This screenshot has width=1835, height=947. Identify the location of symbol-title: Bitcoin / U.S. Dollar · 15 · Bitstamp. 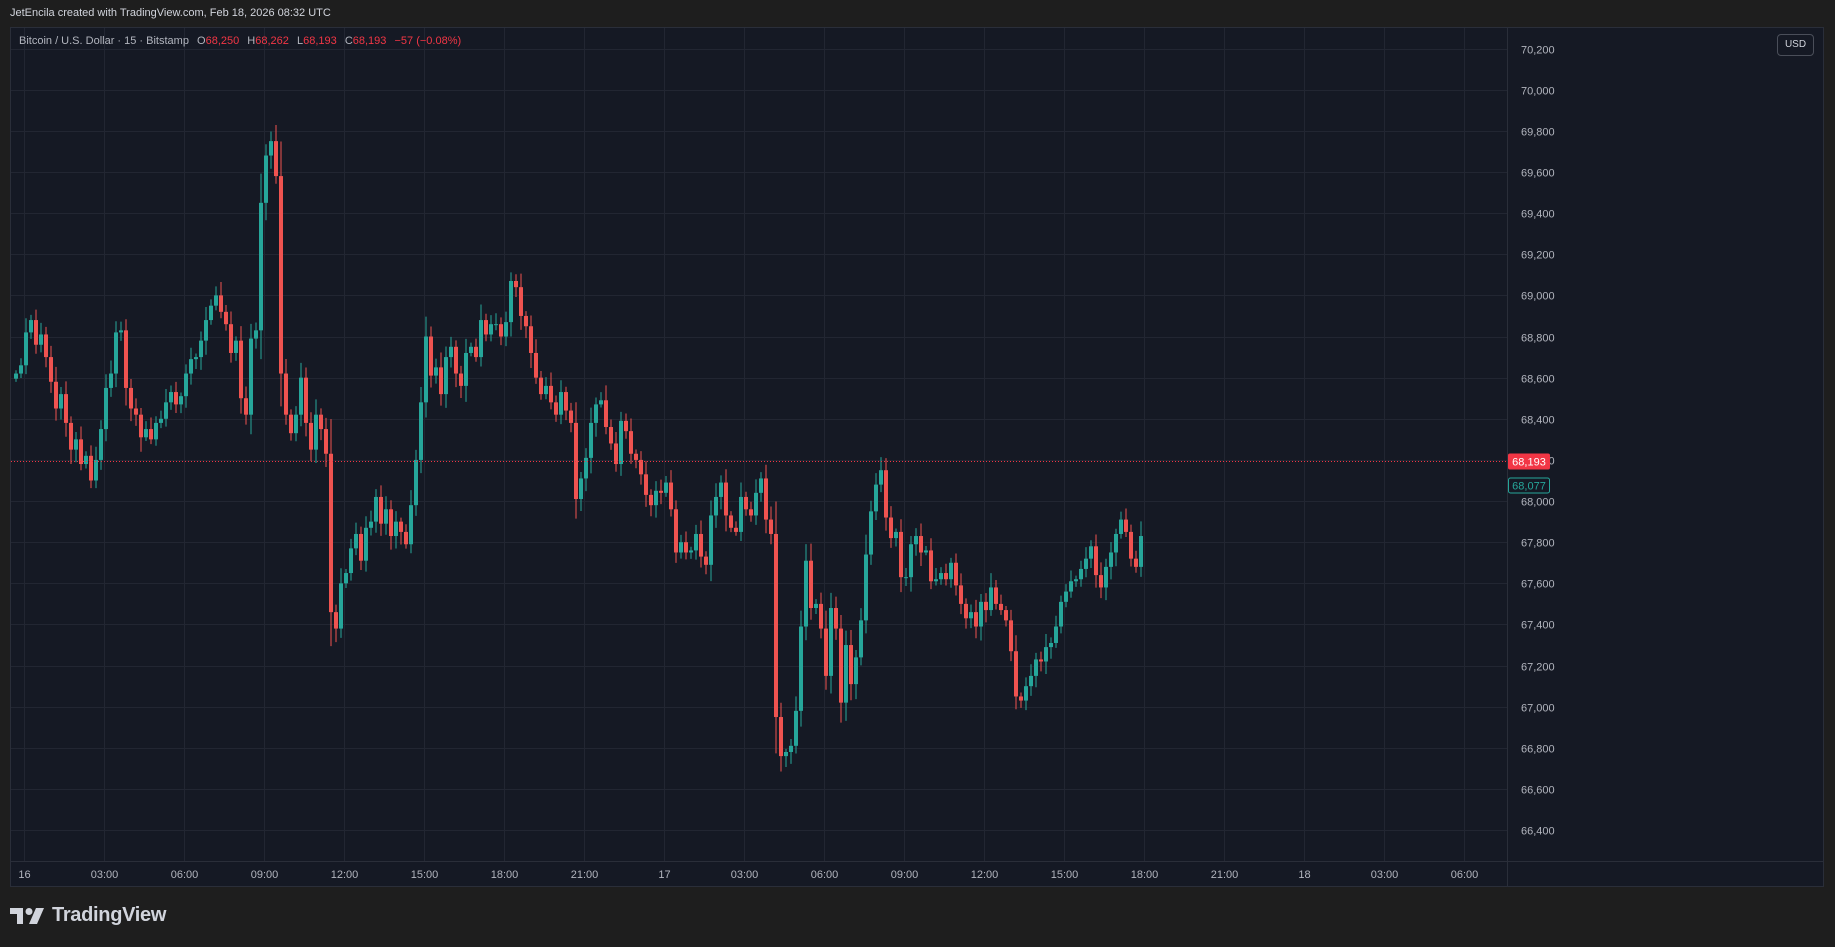
(104, 41).